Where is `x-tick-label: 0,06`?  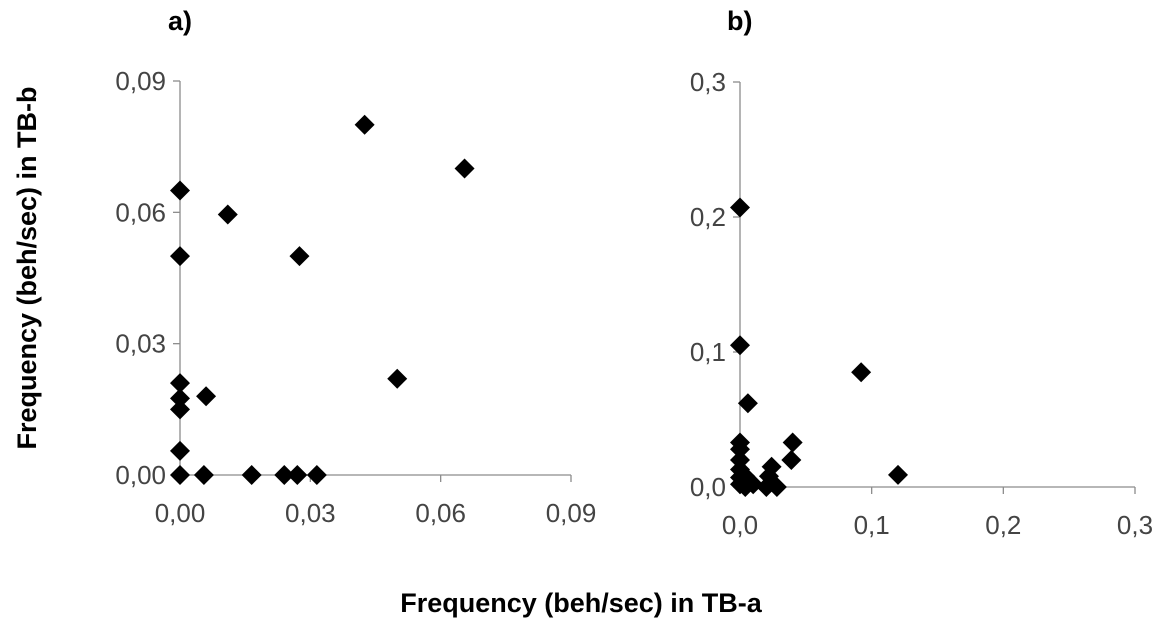 x-tick-label: 0,06 is located at coordinates (440, 513).